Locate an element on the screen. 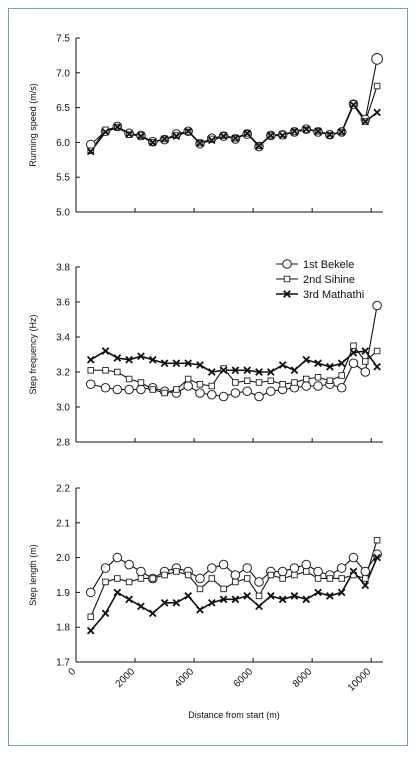 This screenshot has height=757, width=418. legend-label: 2nd Sihine is located at coordinates (329, 280).